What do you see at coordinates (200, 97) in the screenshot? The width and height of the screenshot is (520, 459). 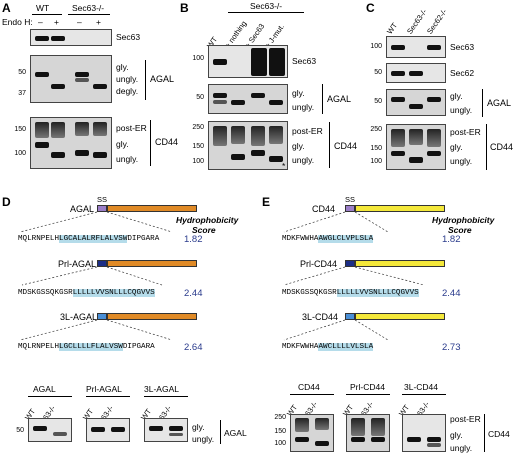 I see `blot-b-agal-tick-50: 50` at bounding box center [200, 97].